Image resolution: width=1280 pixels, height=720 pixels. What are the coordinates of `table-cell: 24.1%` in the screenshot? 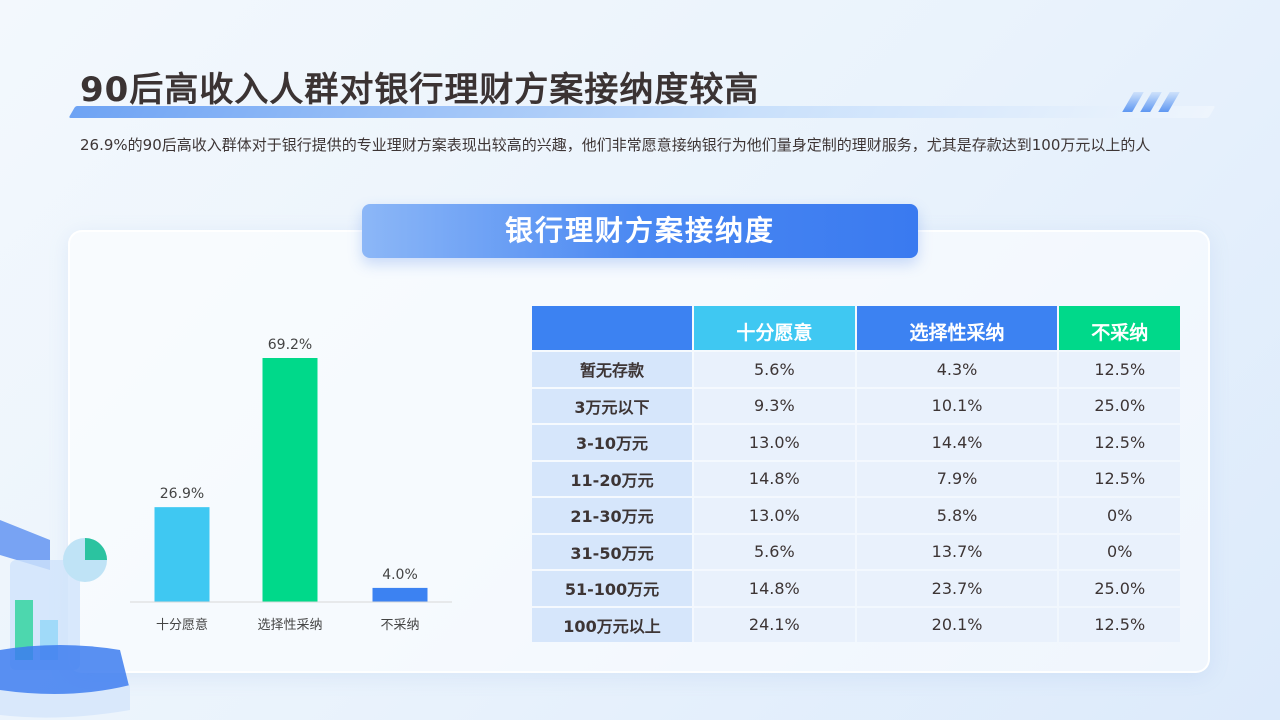 It's located at (774, 624).